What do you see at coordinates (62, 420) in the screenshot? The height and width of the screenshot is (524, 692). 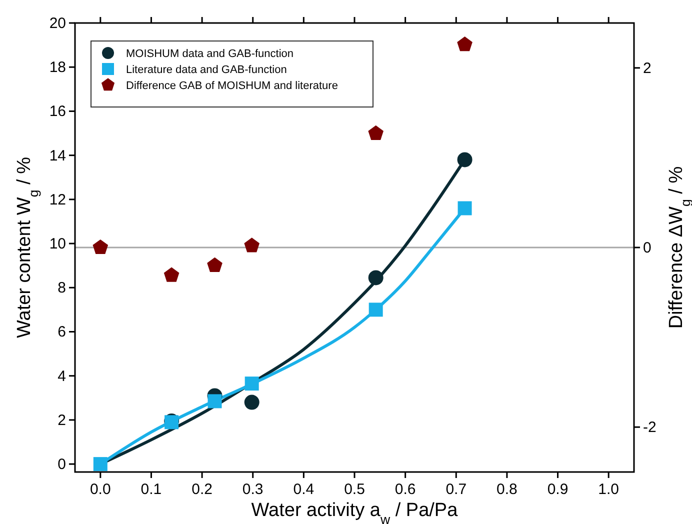 I see `y-tick-label: 2` at bounding box center [62, 420].